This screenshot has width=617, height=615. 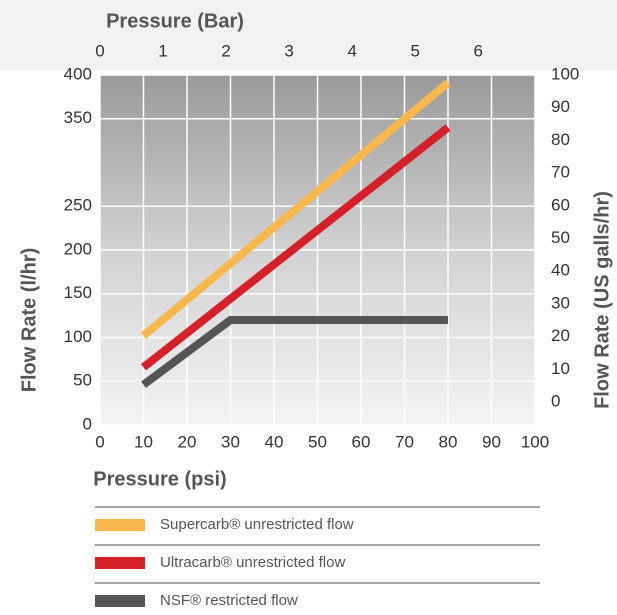 What do you see at coordinates (162, 50) in the screenshot?
I see `x2-tick-label: 1` at bounding box center [162, 50].